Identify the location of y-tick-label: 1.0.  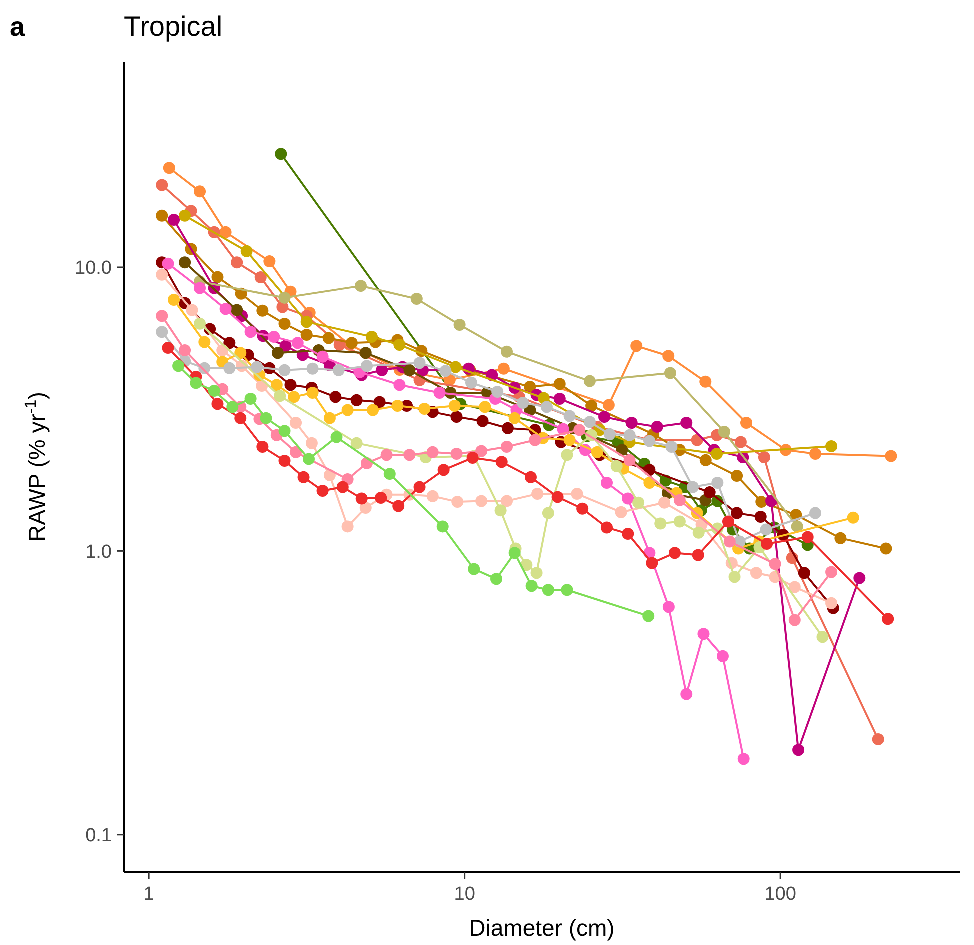
(99, 552).